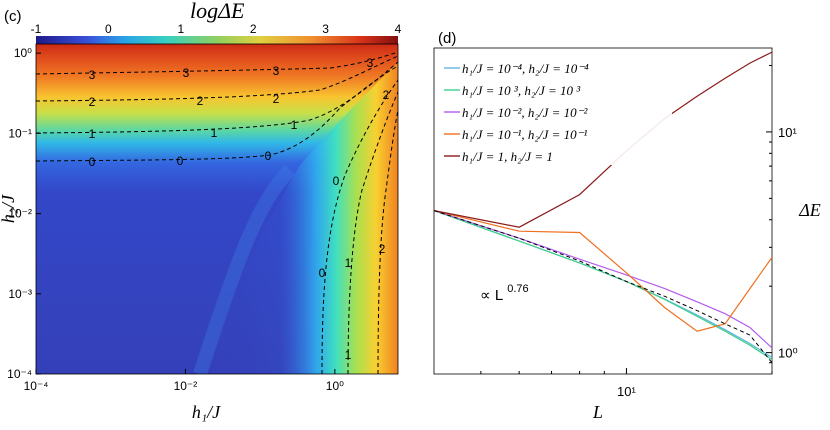 This screenshot has height=430, width=830. Describe the element at coordinates (372, 232) in the screenshot. I see `contour-1-right` at that location.